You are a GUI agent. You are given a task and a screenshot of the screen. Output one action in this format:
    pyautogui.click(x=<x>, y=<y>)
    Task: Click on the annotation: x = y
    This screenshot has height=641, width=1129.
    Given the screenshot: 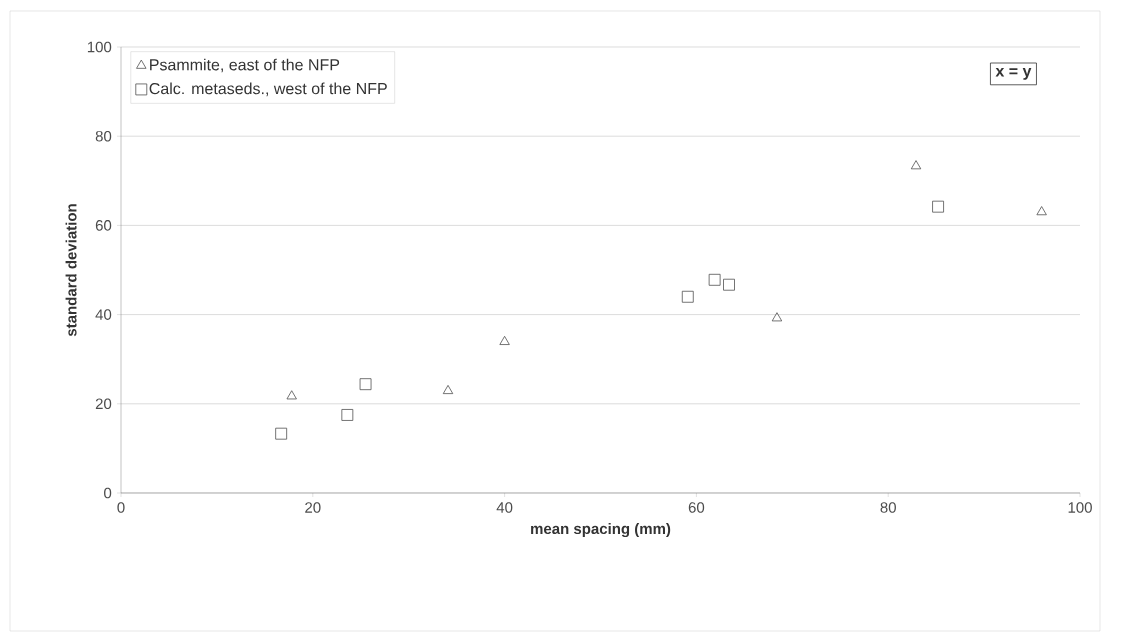 What is the action you would take?
    pyautogui.click(x=1013, y=74)
    